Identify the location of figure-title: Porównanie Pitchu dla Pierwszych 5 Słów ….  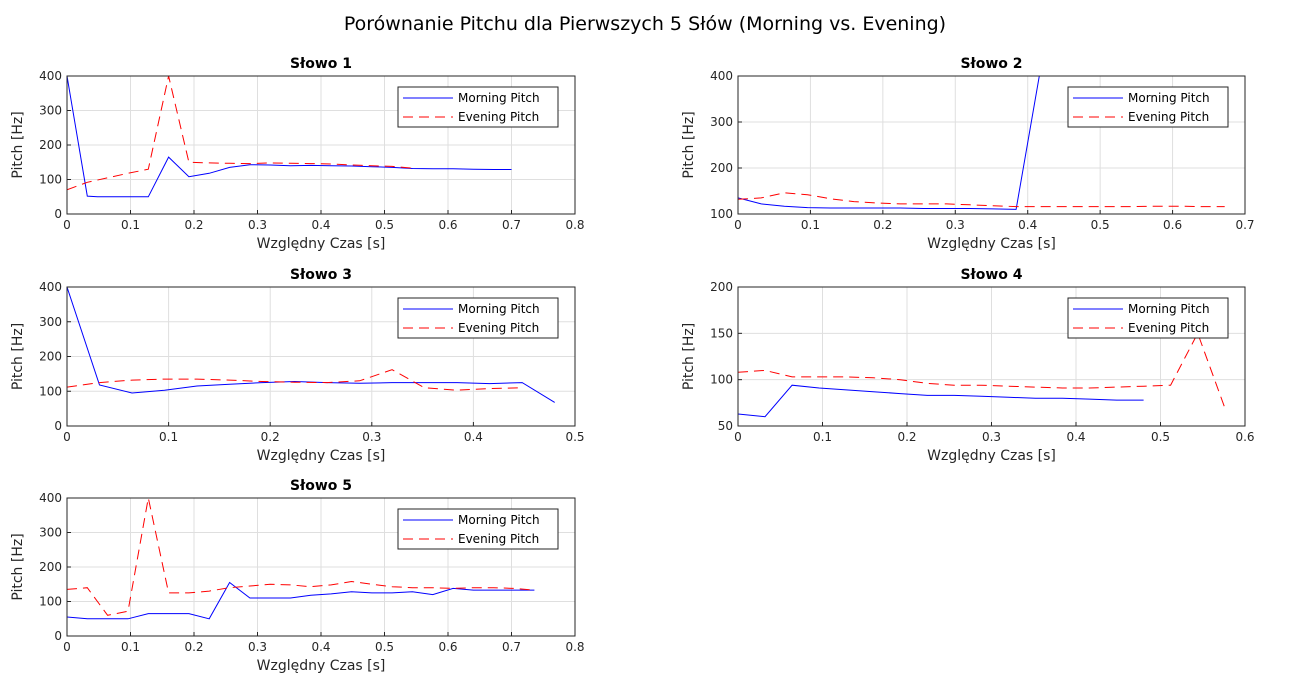
(645, 24).